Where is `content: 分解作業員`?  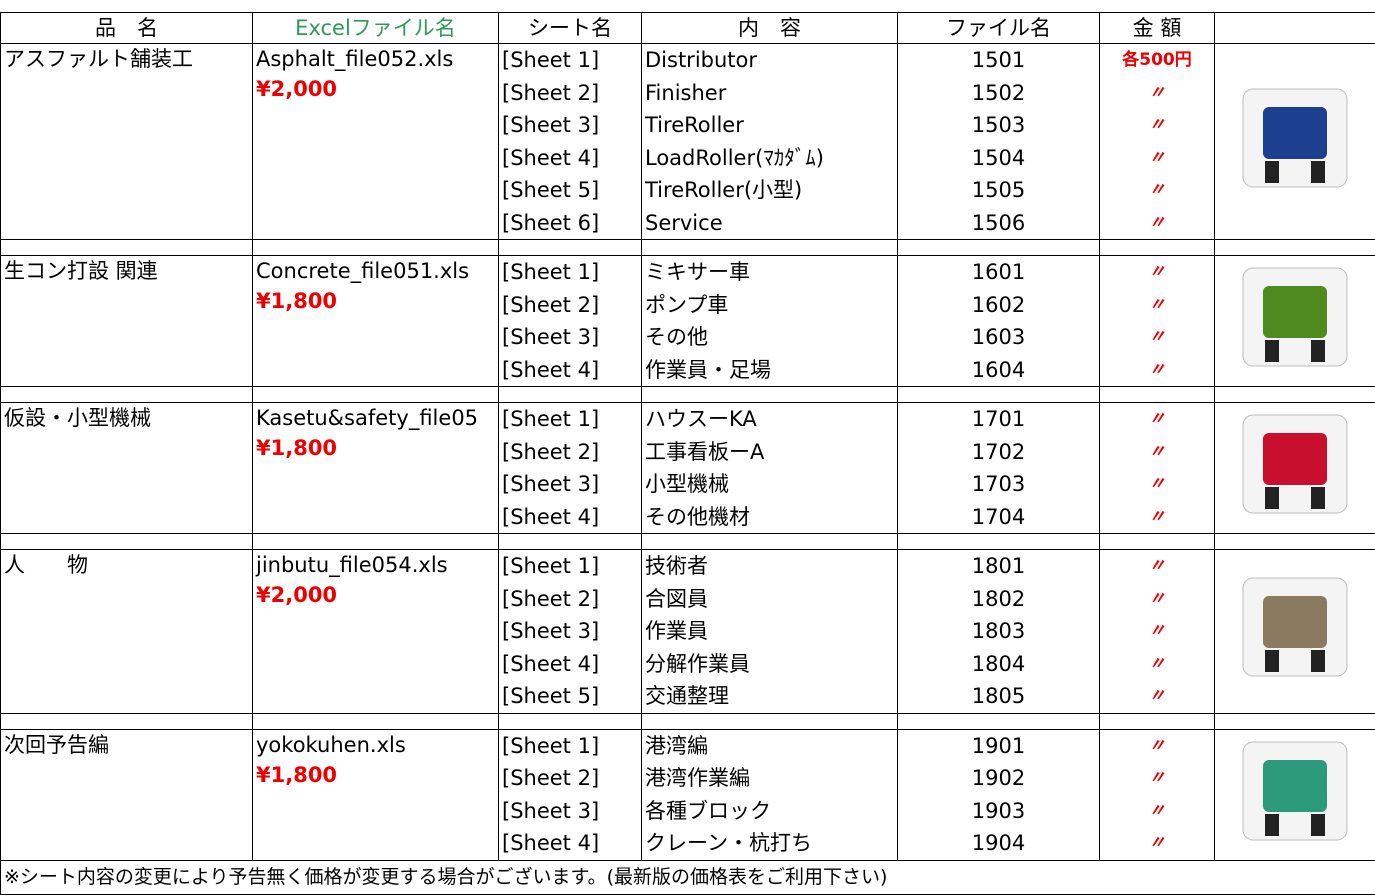 content: 分解作業員 is located at coordinates (770, 664).